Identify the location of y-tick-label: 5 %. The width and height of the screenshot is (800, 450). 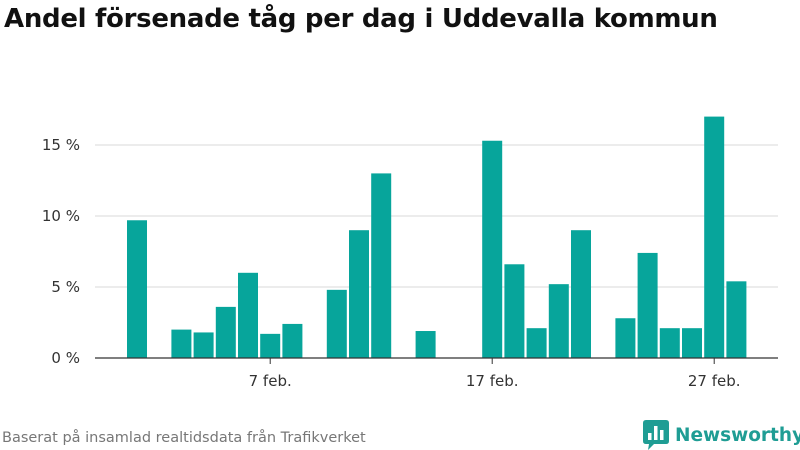
(65, 287).